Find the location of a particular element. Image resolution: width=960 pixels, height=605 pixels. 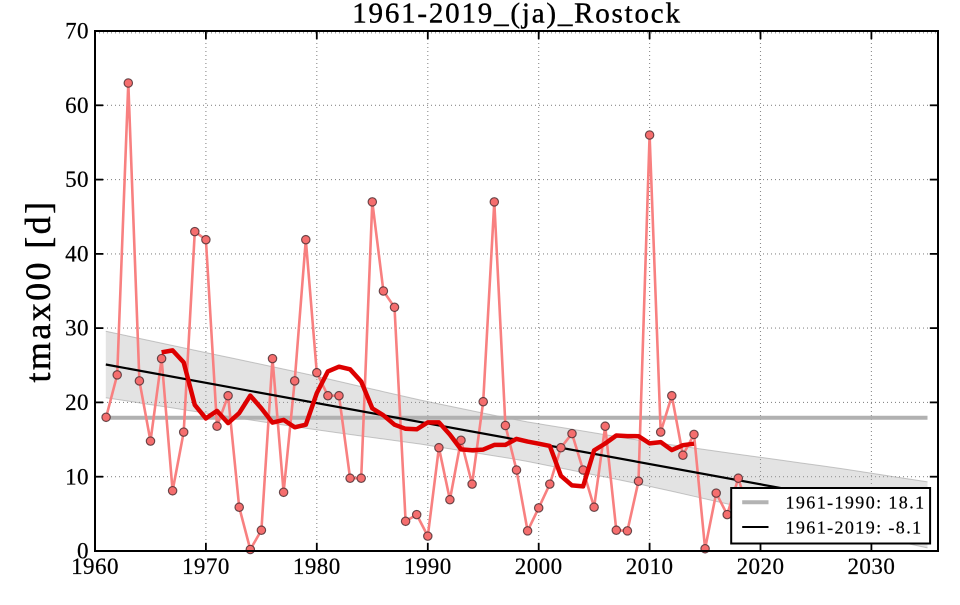

svg-text: 60 is located at coordinates (77, 105).